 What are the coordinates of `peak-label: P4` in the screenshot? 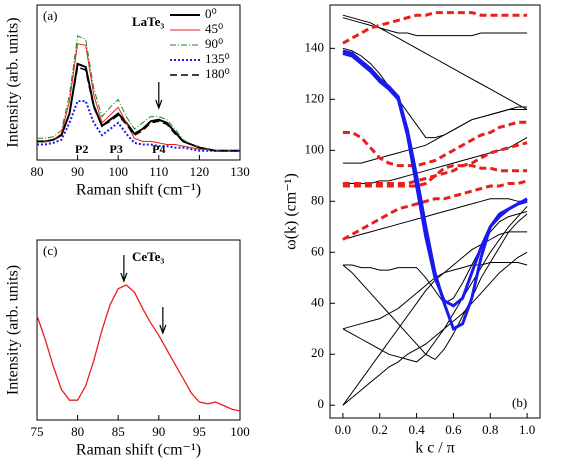 It's located at (158, 149).